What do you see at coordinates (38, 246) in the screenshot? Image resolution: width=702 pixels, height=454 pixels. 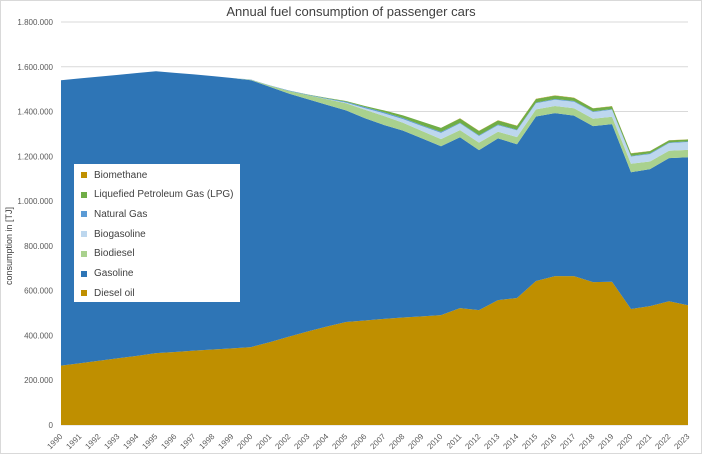 I see `y-tick-label: 800.000` at bounding box center [38, 246].